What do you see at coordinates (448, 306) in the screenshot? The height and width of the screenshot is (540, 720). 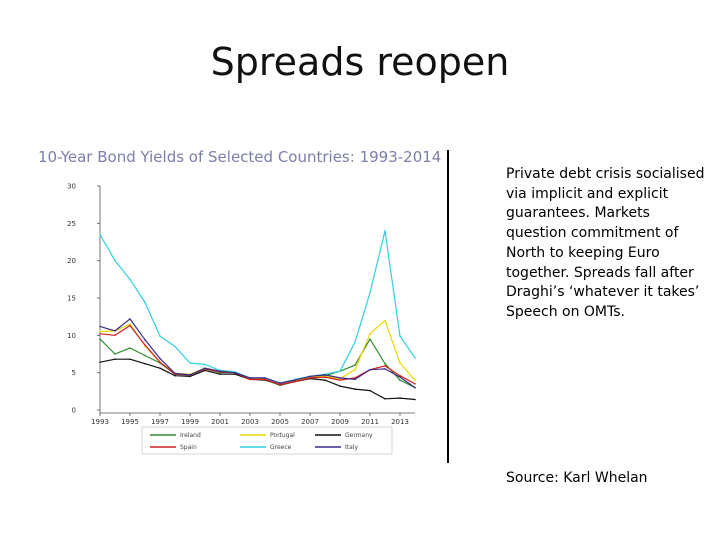 I see `vertical-divider` at bounding box center [448, 306].